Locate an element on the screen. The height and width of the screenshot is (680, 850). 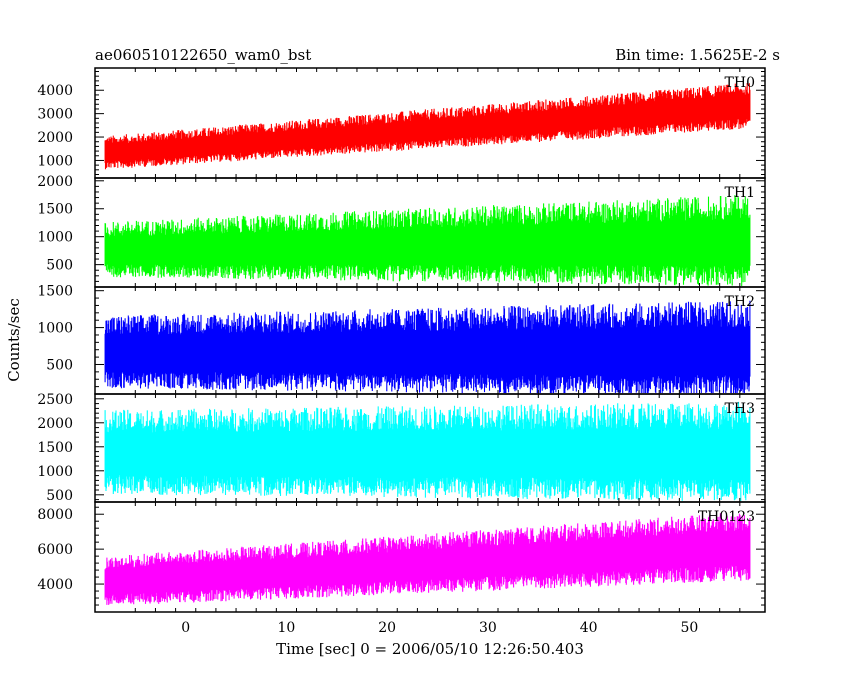
panel-th2: 500 1000 1500 TH2 is located at coordinates (401, 339).